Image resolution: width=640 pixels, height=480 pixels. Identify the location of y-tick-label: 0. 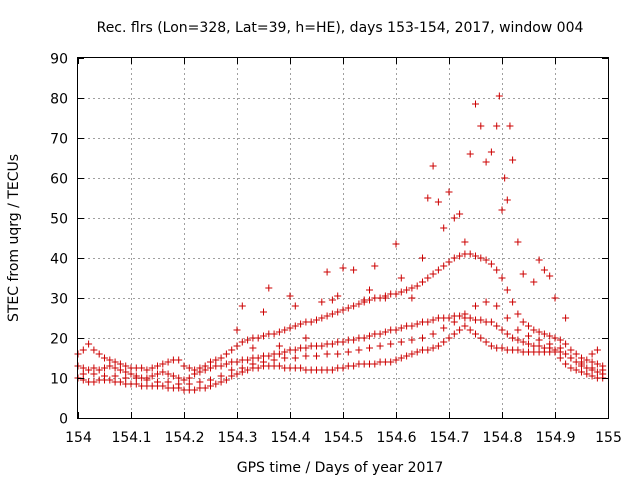
(63, 420).